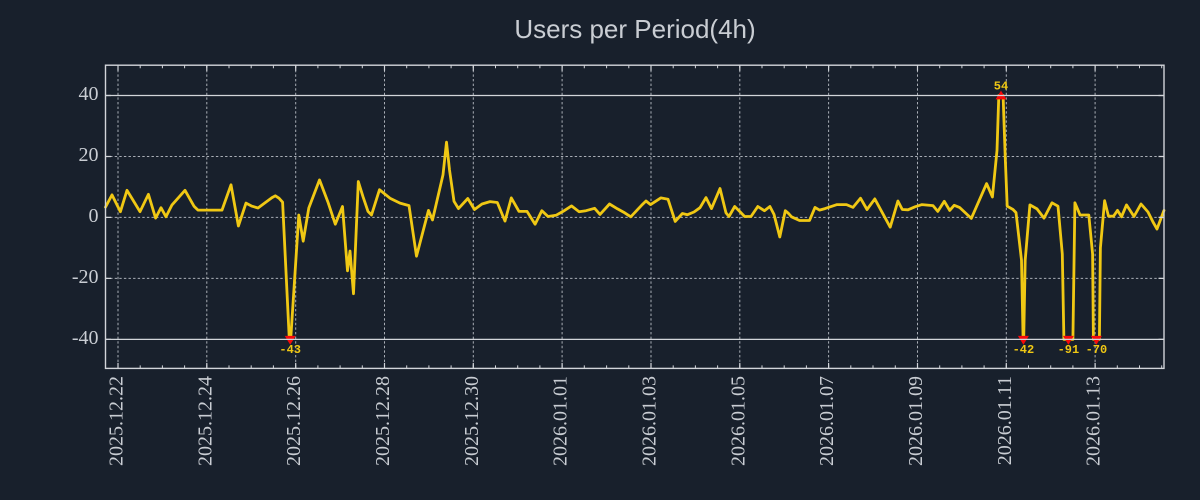  I want to click on svg-text: 2025.12.26, so click(294, 421).